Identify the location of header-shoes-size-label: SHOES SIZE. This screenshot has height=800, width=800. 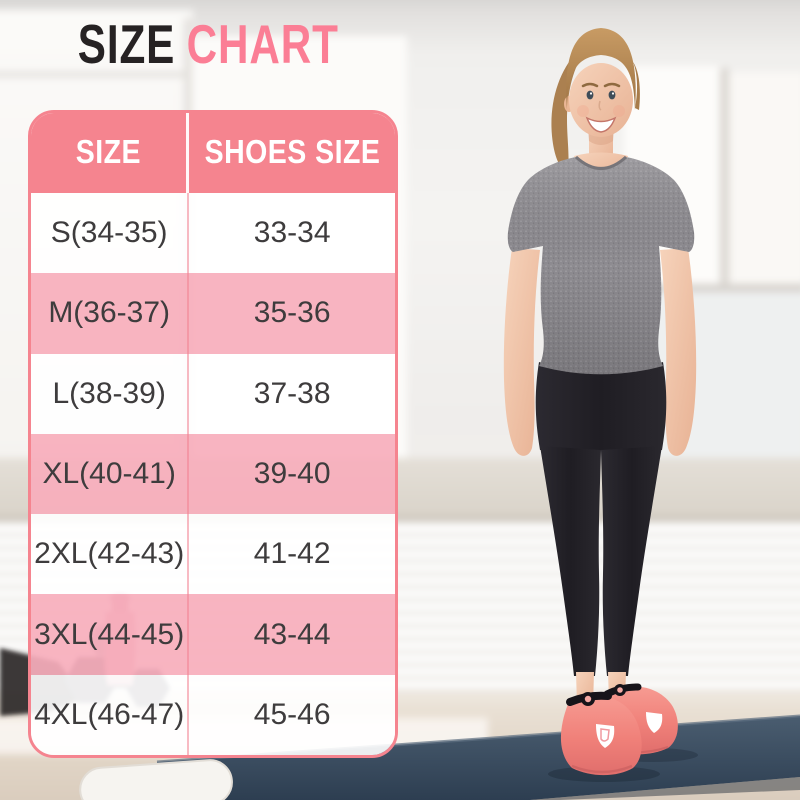
(292, 152).